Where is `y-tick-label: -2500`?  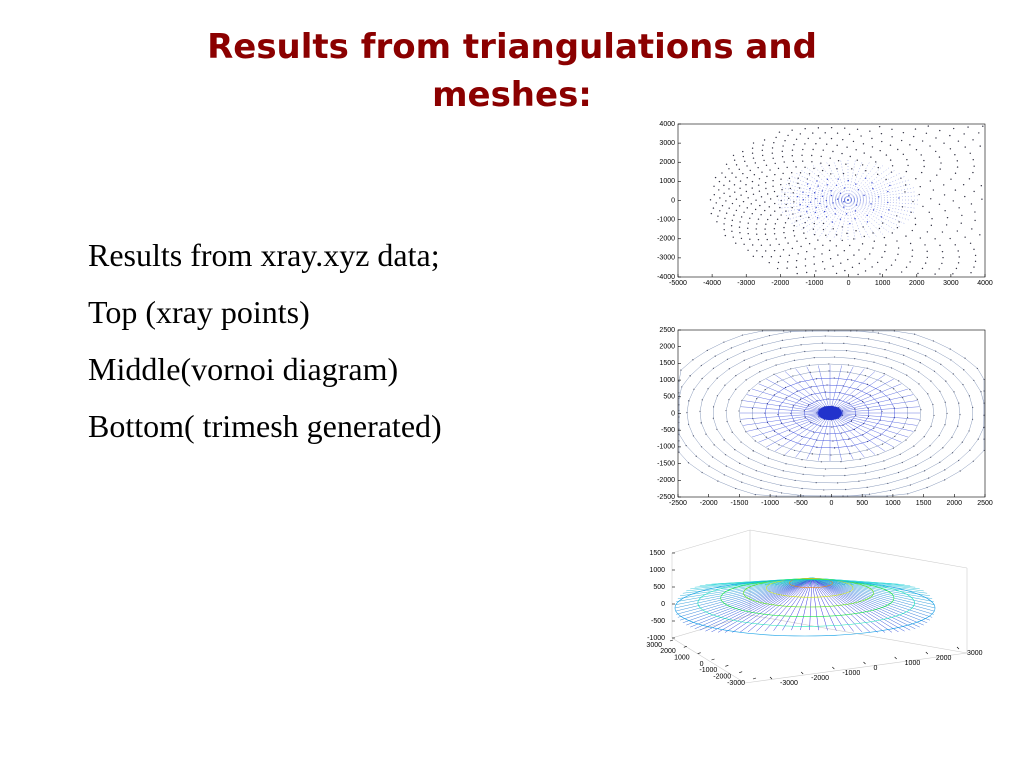 y-tick-label: -2500 is located at coordinates (666, 497).